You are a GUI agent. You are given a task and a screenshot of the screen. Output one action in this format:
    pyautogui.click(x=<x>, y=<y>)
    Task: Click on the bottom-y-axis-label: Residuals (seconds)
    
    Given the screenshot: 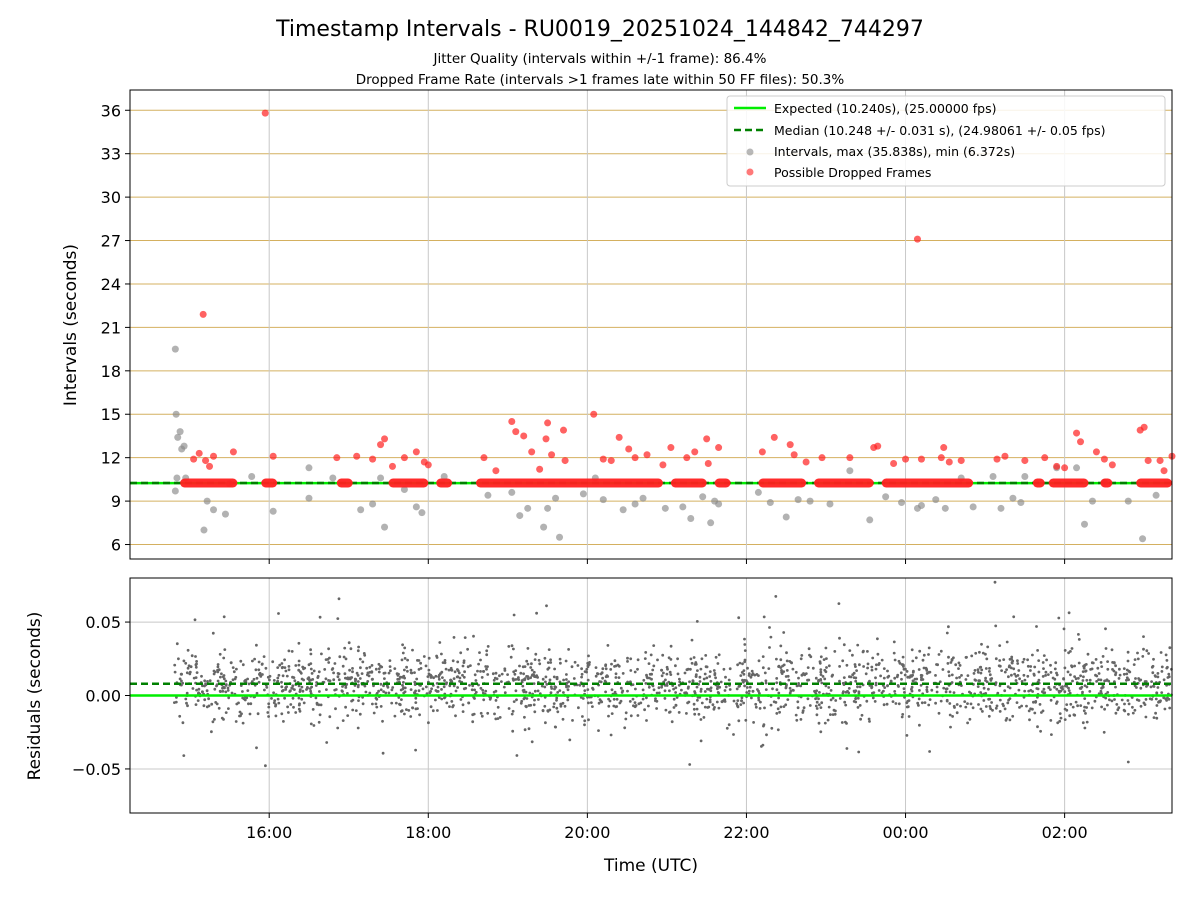 What is the action you would take?
    pyautogui.click(x=35, y=696)
    